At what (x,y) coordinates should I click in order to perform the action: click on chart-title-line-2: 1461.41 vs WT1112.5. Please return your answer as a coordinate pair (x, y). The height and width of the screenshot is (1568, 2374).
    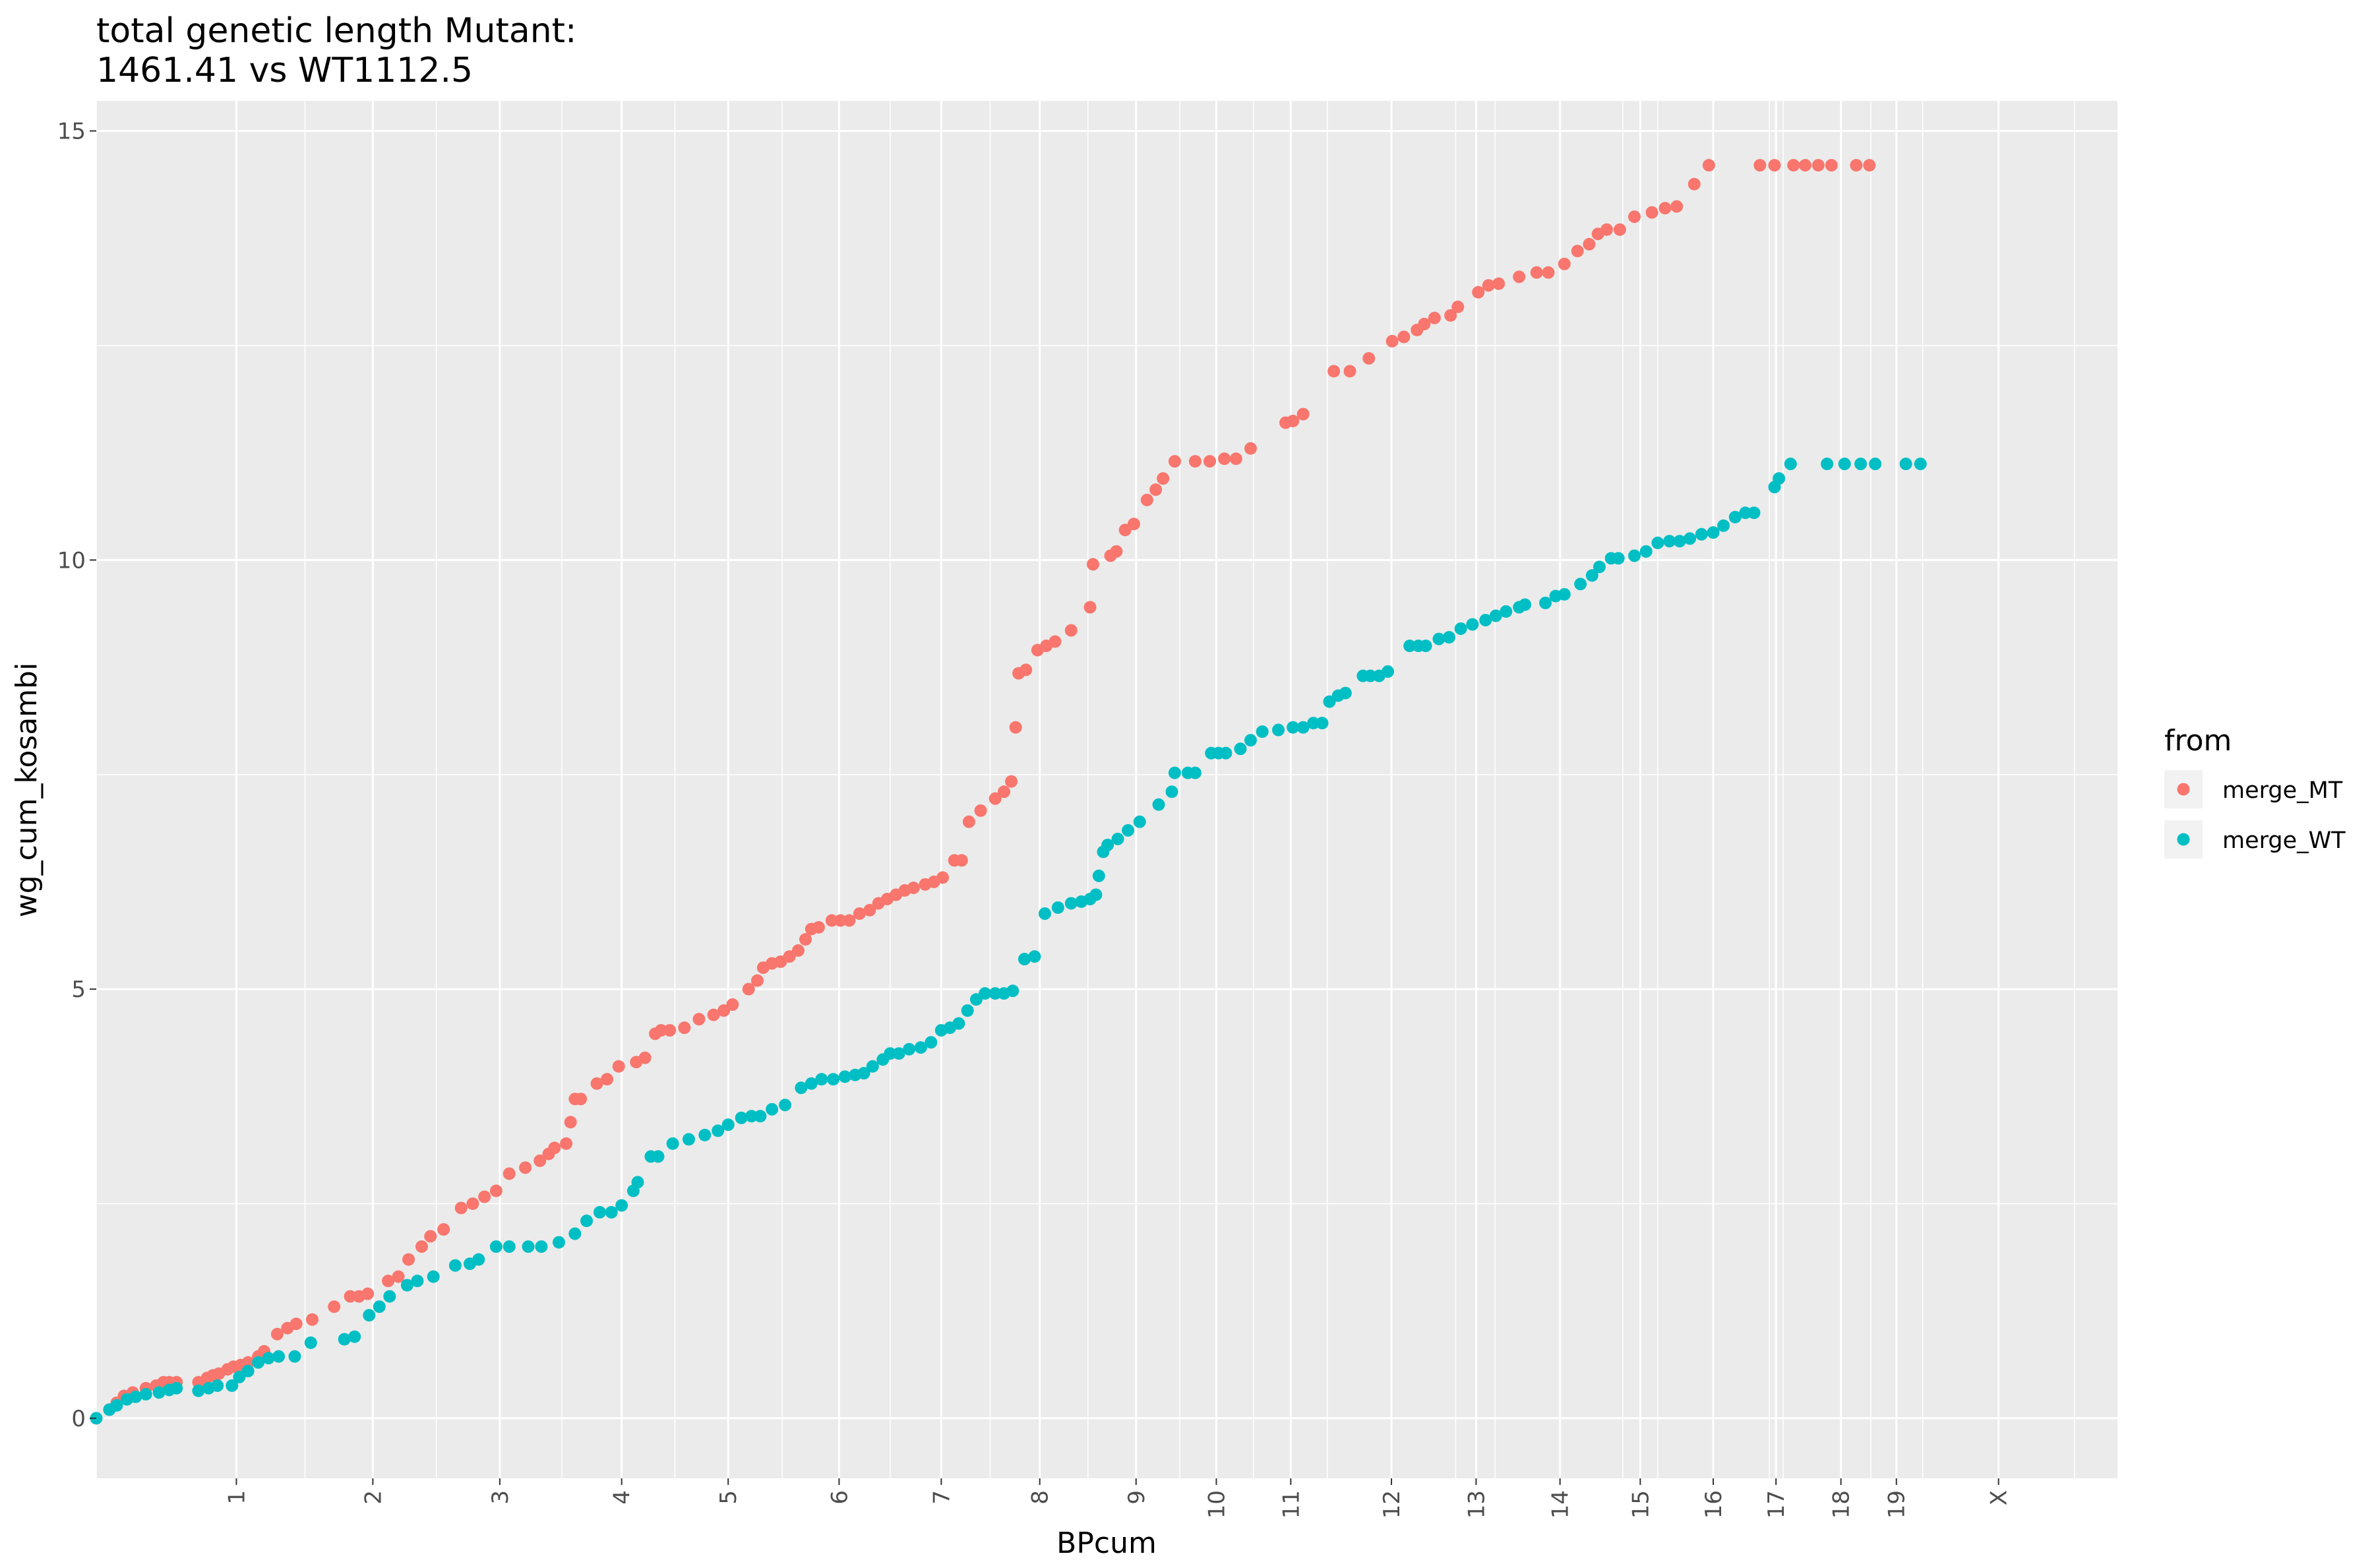
    Looking at the image, I should click on (284, 70).